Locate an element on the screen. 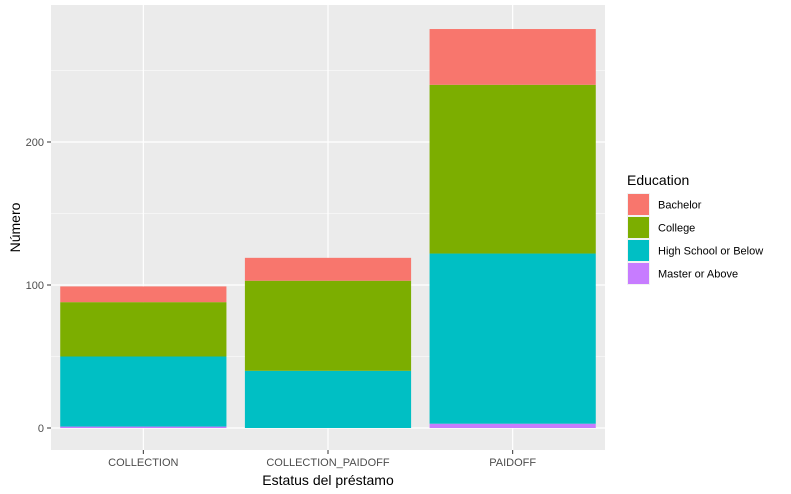  x-tick-label: PAIDOFF is located at coordinates (512, 463).